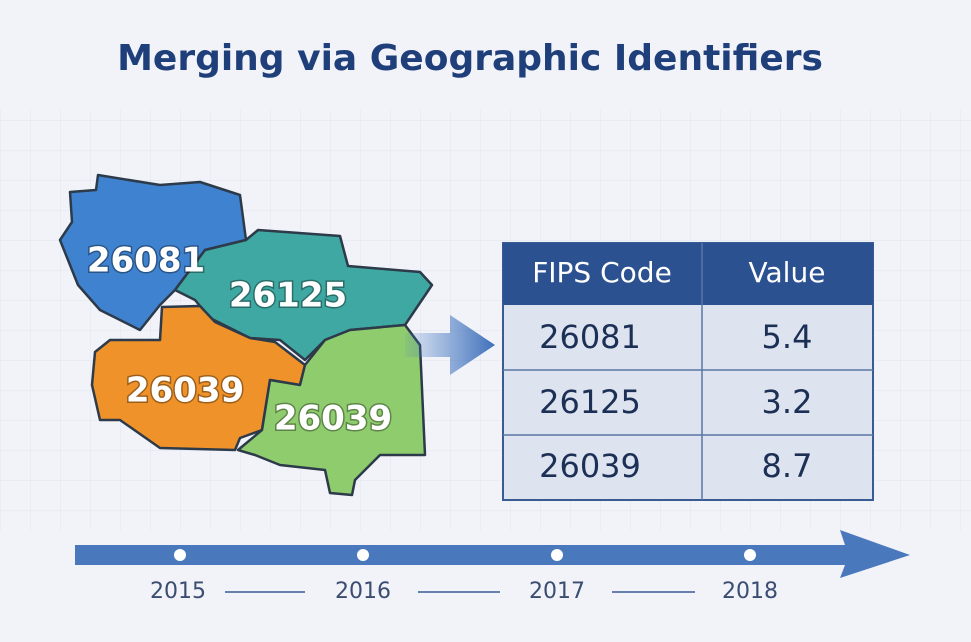 The height and width of the screenshot is (642, 971). I want to click on region-shape, so click(331, 410).